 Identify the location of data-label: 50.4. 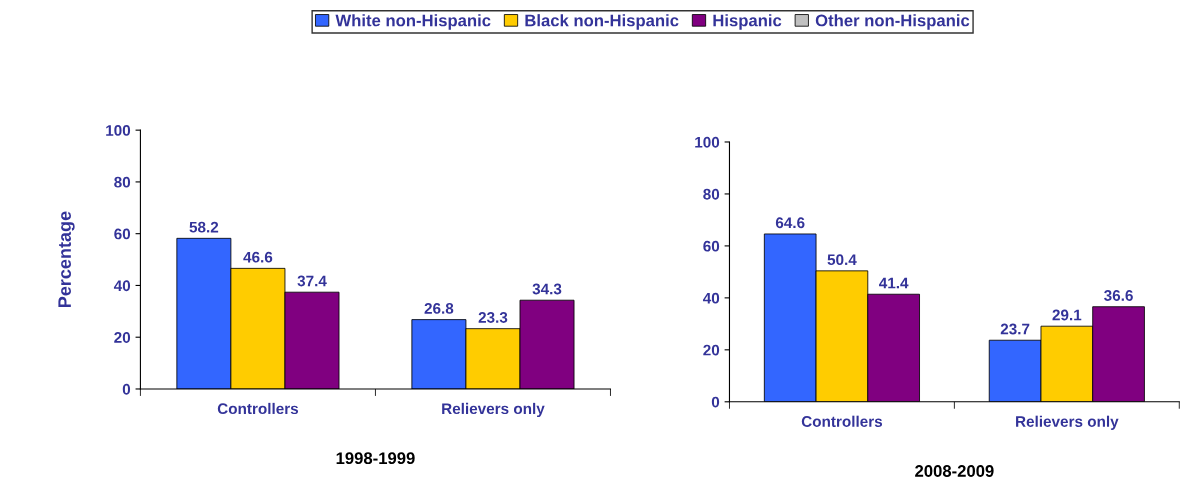
(842, 260).